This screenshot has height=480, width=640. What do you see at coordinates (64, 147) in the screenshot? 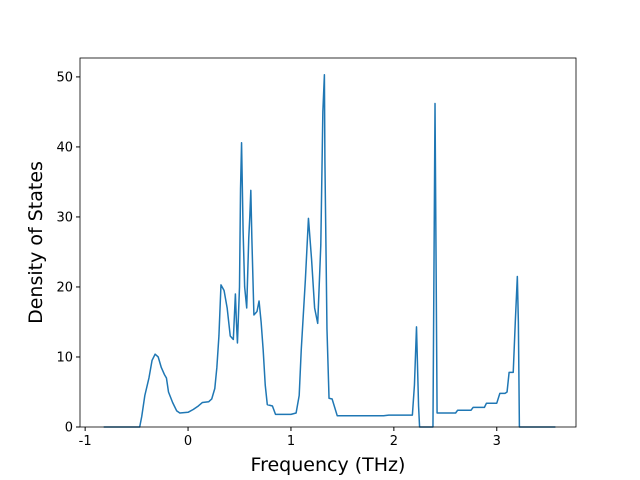
I see `y-tick-label: 40` at bounding box center [64, 147].